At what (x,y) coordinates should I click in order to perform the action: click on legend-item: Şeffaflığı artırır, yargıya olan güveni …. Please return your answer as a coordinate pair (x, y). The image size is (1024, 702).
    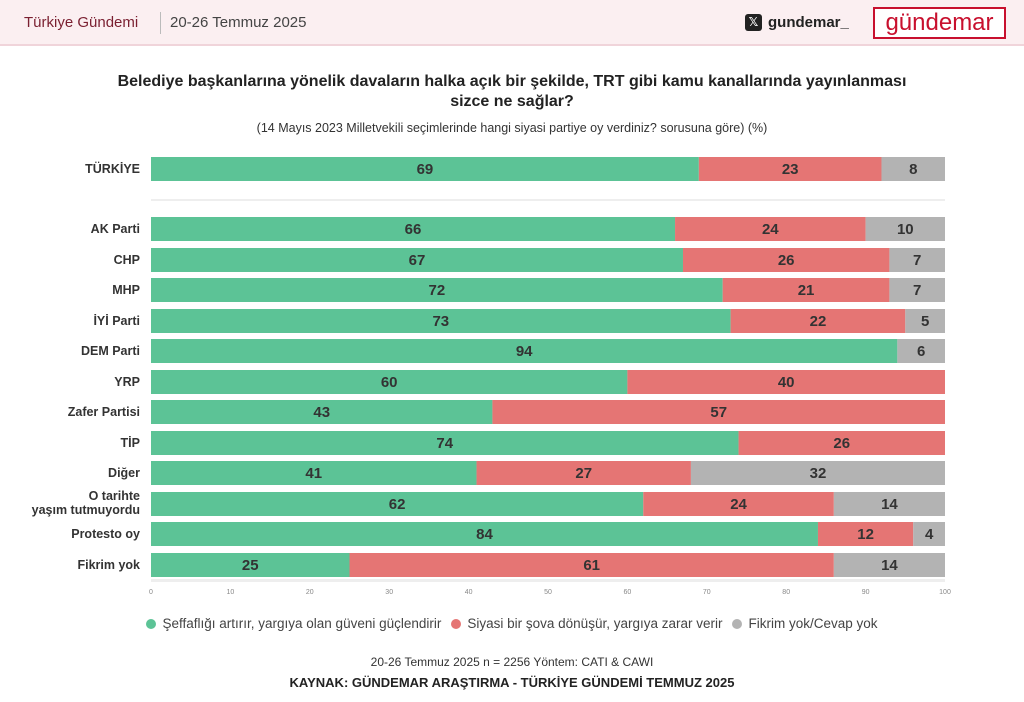
    Looking at the image, I should click on (293, 623).